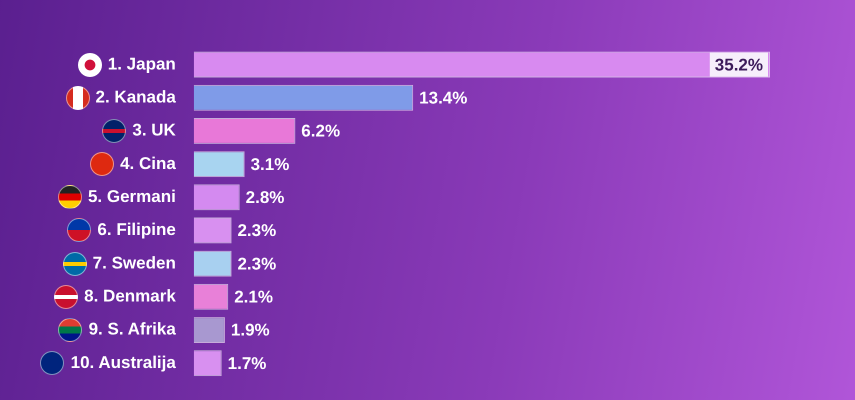 The width and height of the screenshot is (855, 400). Describe the element at coordinates (270, 164) in the screenshot. I see `data-label: 3.1%` at that location.